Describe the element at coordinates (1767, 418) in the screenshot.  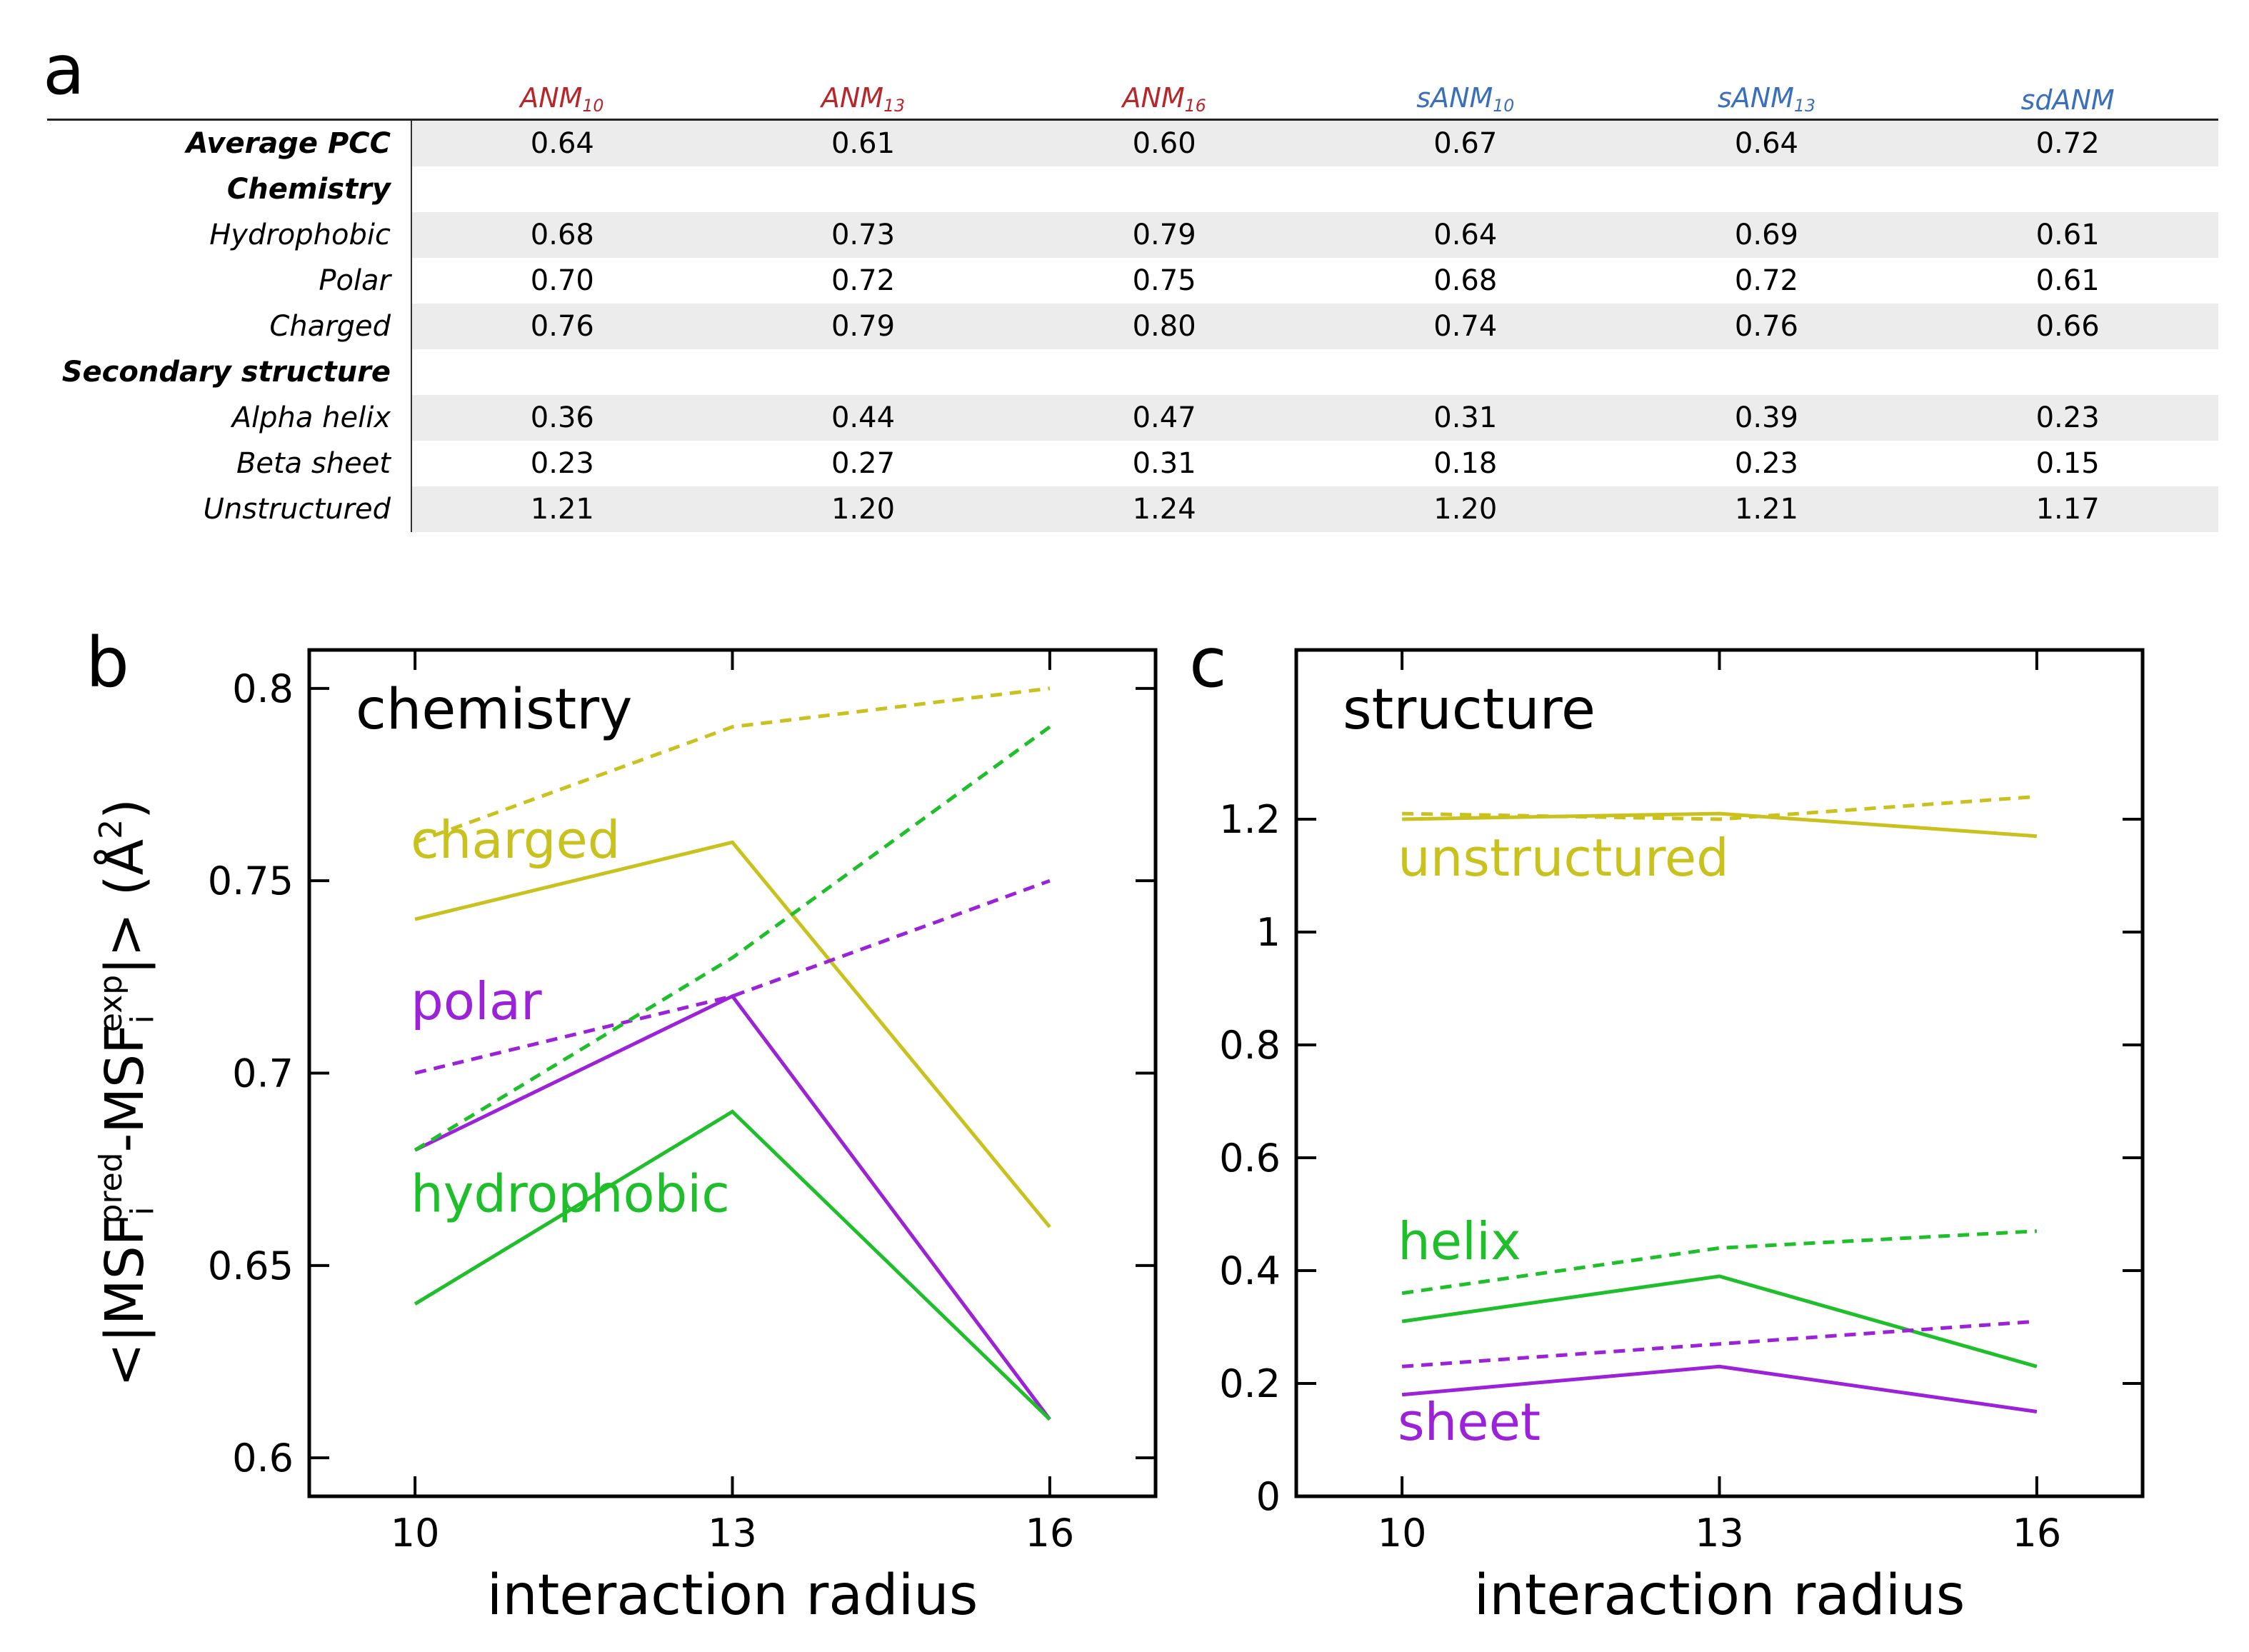
I see `table-cell: 0.39` at that location.